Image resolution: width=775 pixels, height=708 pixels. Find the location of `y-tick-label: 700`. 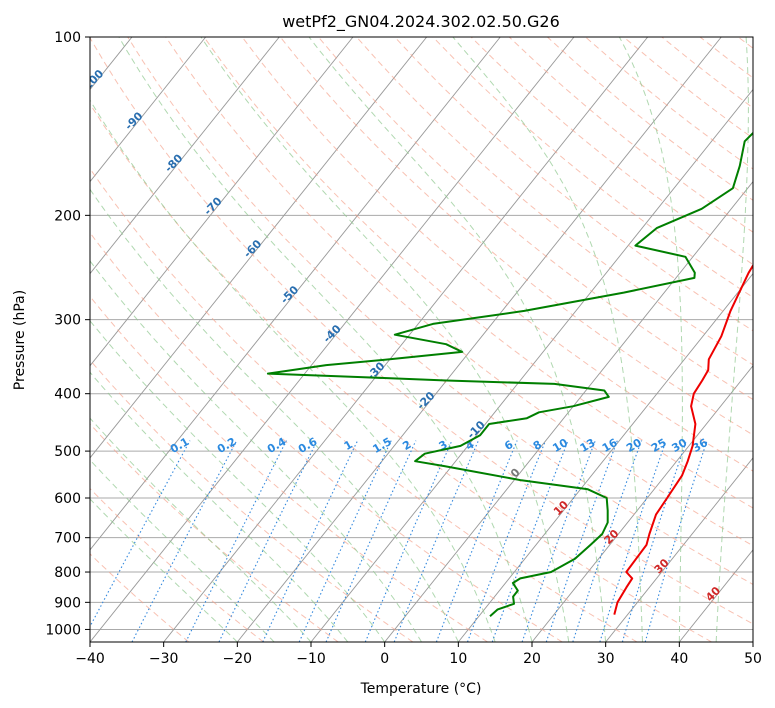

y-tick-label: 700 is located at coordinates (67, 539).